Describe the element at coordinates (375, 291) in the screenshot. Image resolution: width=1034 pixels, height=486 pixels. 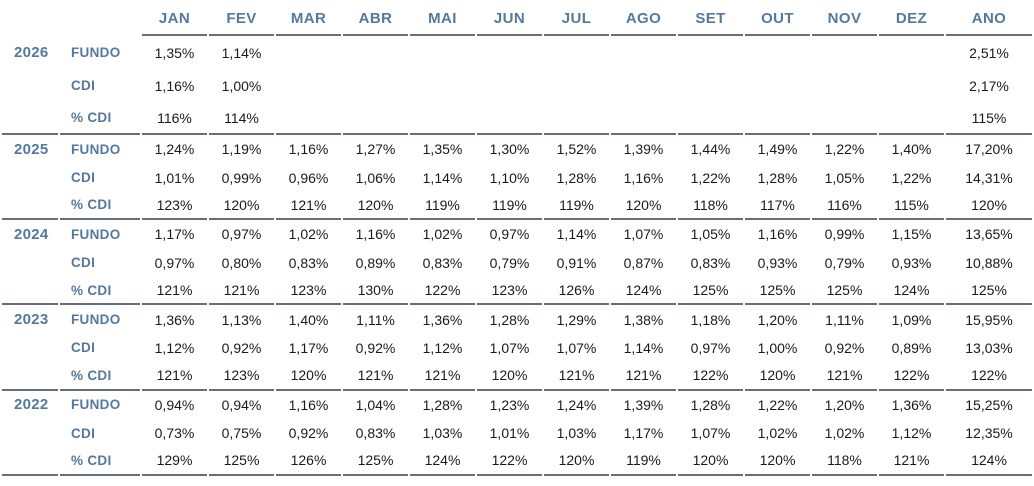
I see `value-cell: 130%` at that location.